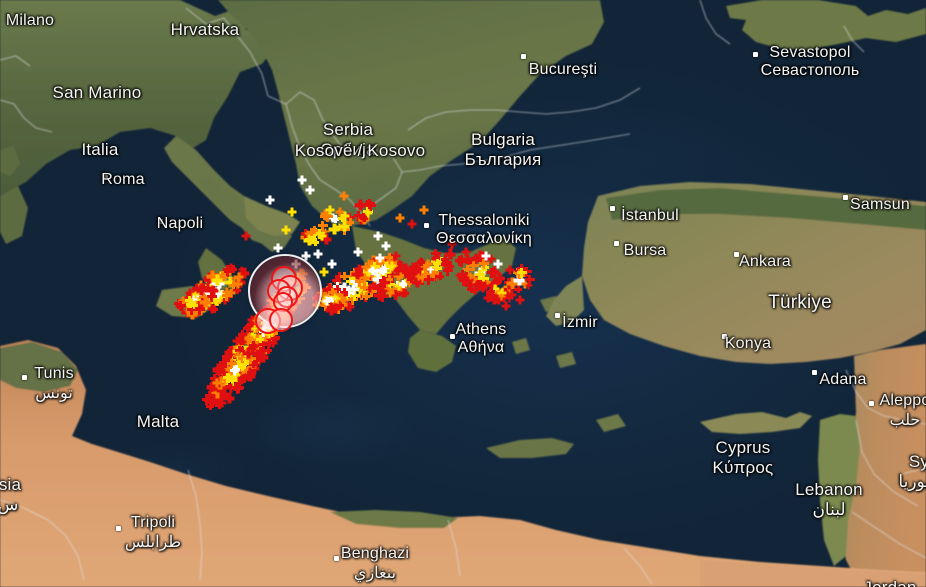 This screenshot has height=587, width=926. What do you see at coordinates (54, 383) in the screenshot?
I see `city-tunis: Tunis تونس` at bounding box center [54, 383].